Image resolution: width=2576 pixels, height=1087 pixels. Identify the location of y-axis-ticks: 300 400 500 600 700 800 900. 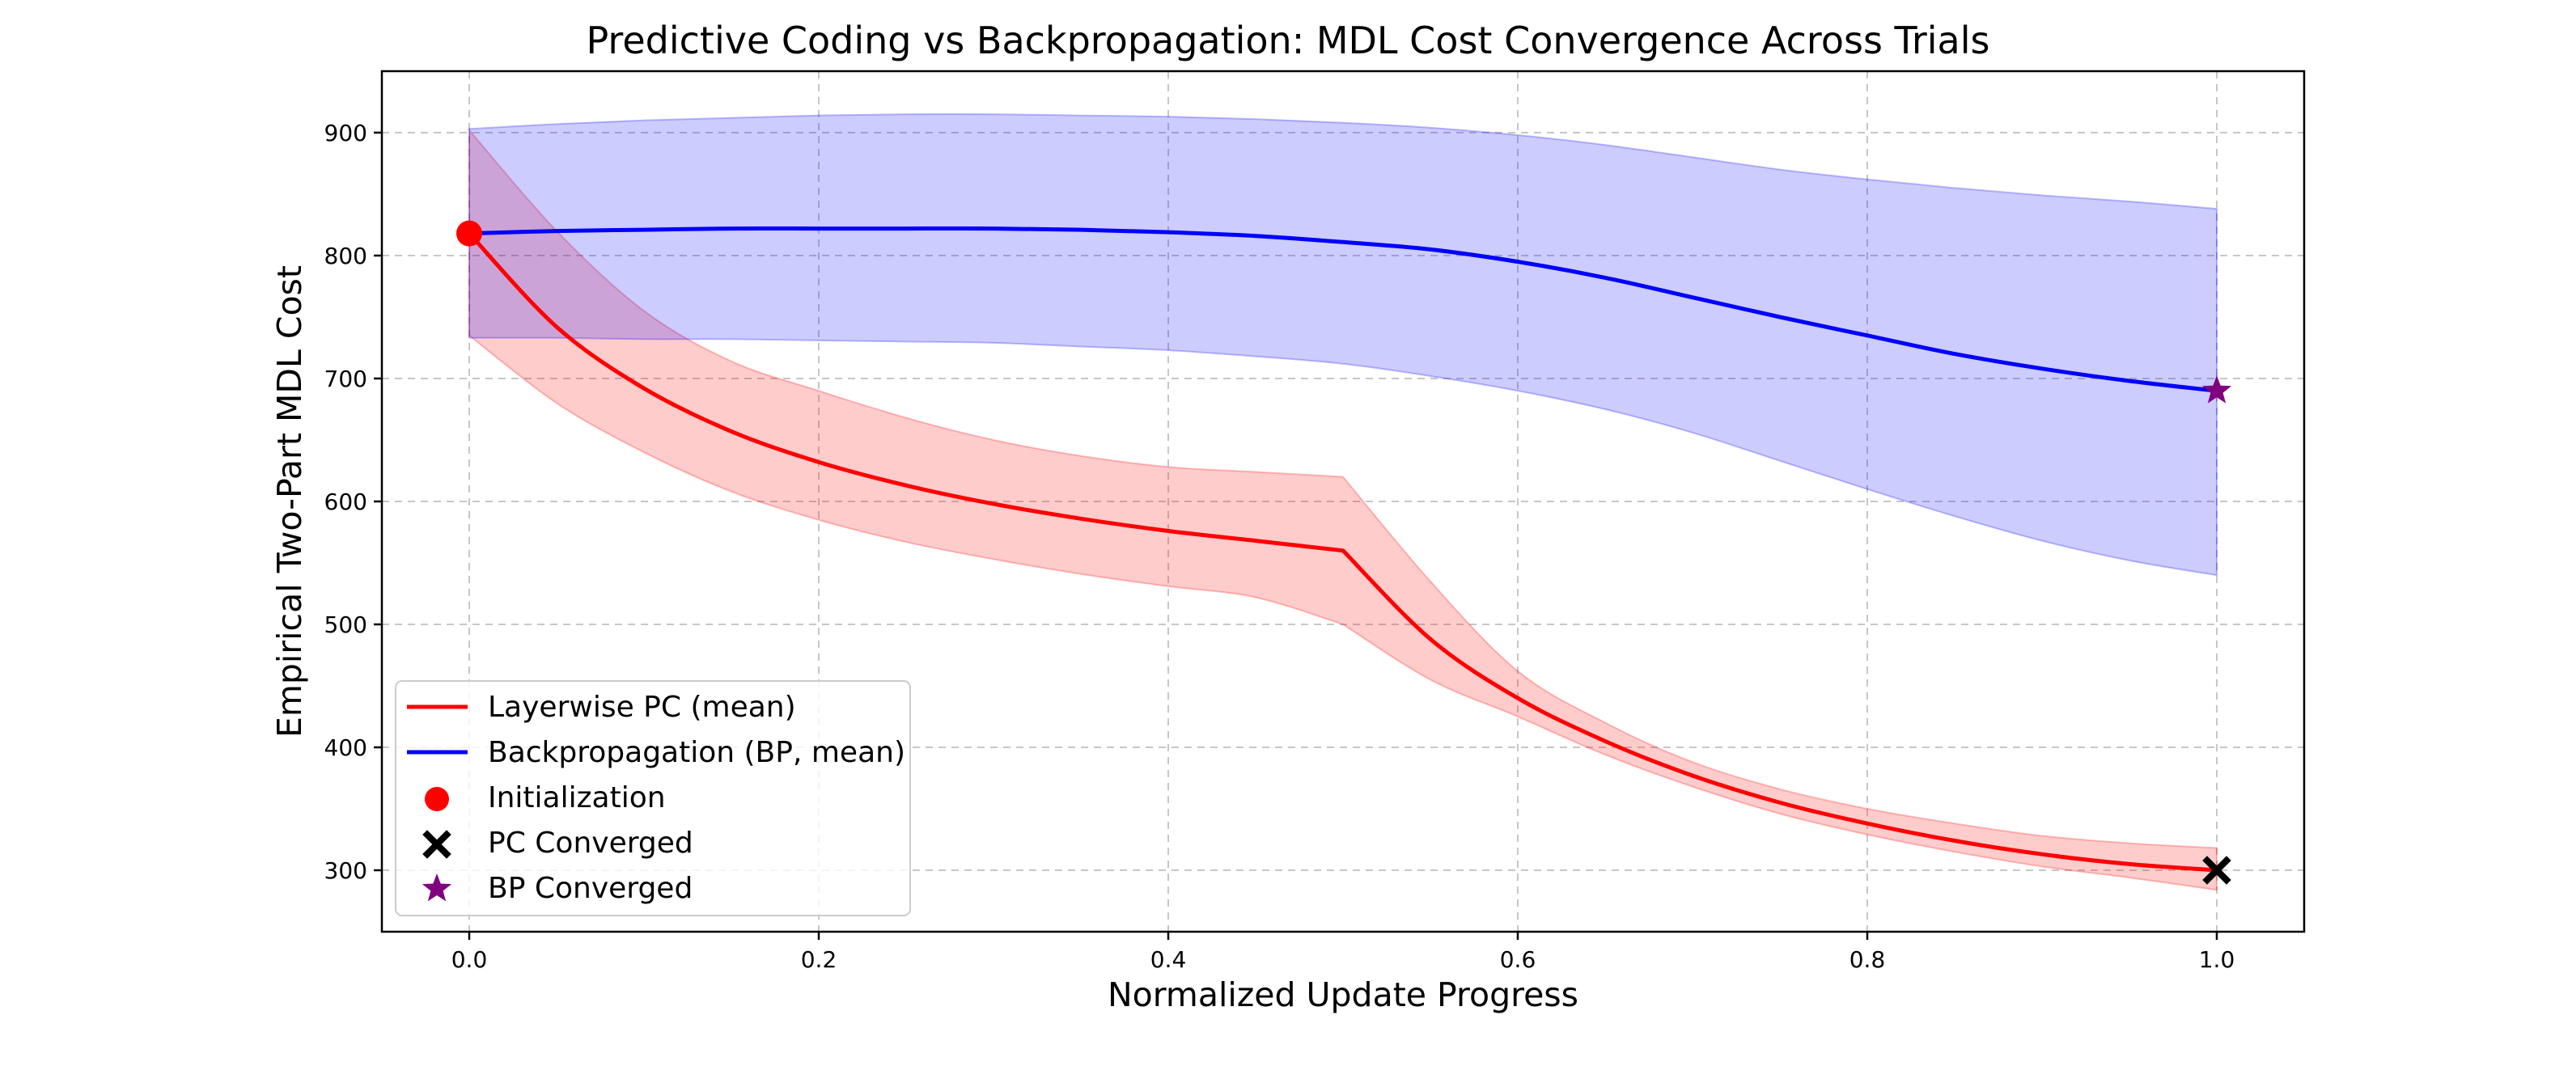
(353, 502).